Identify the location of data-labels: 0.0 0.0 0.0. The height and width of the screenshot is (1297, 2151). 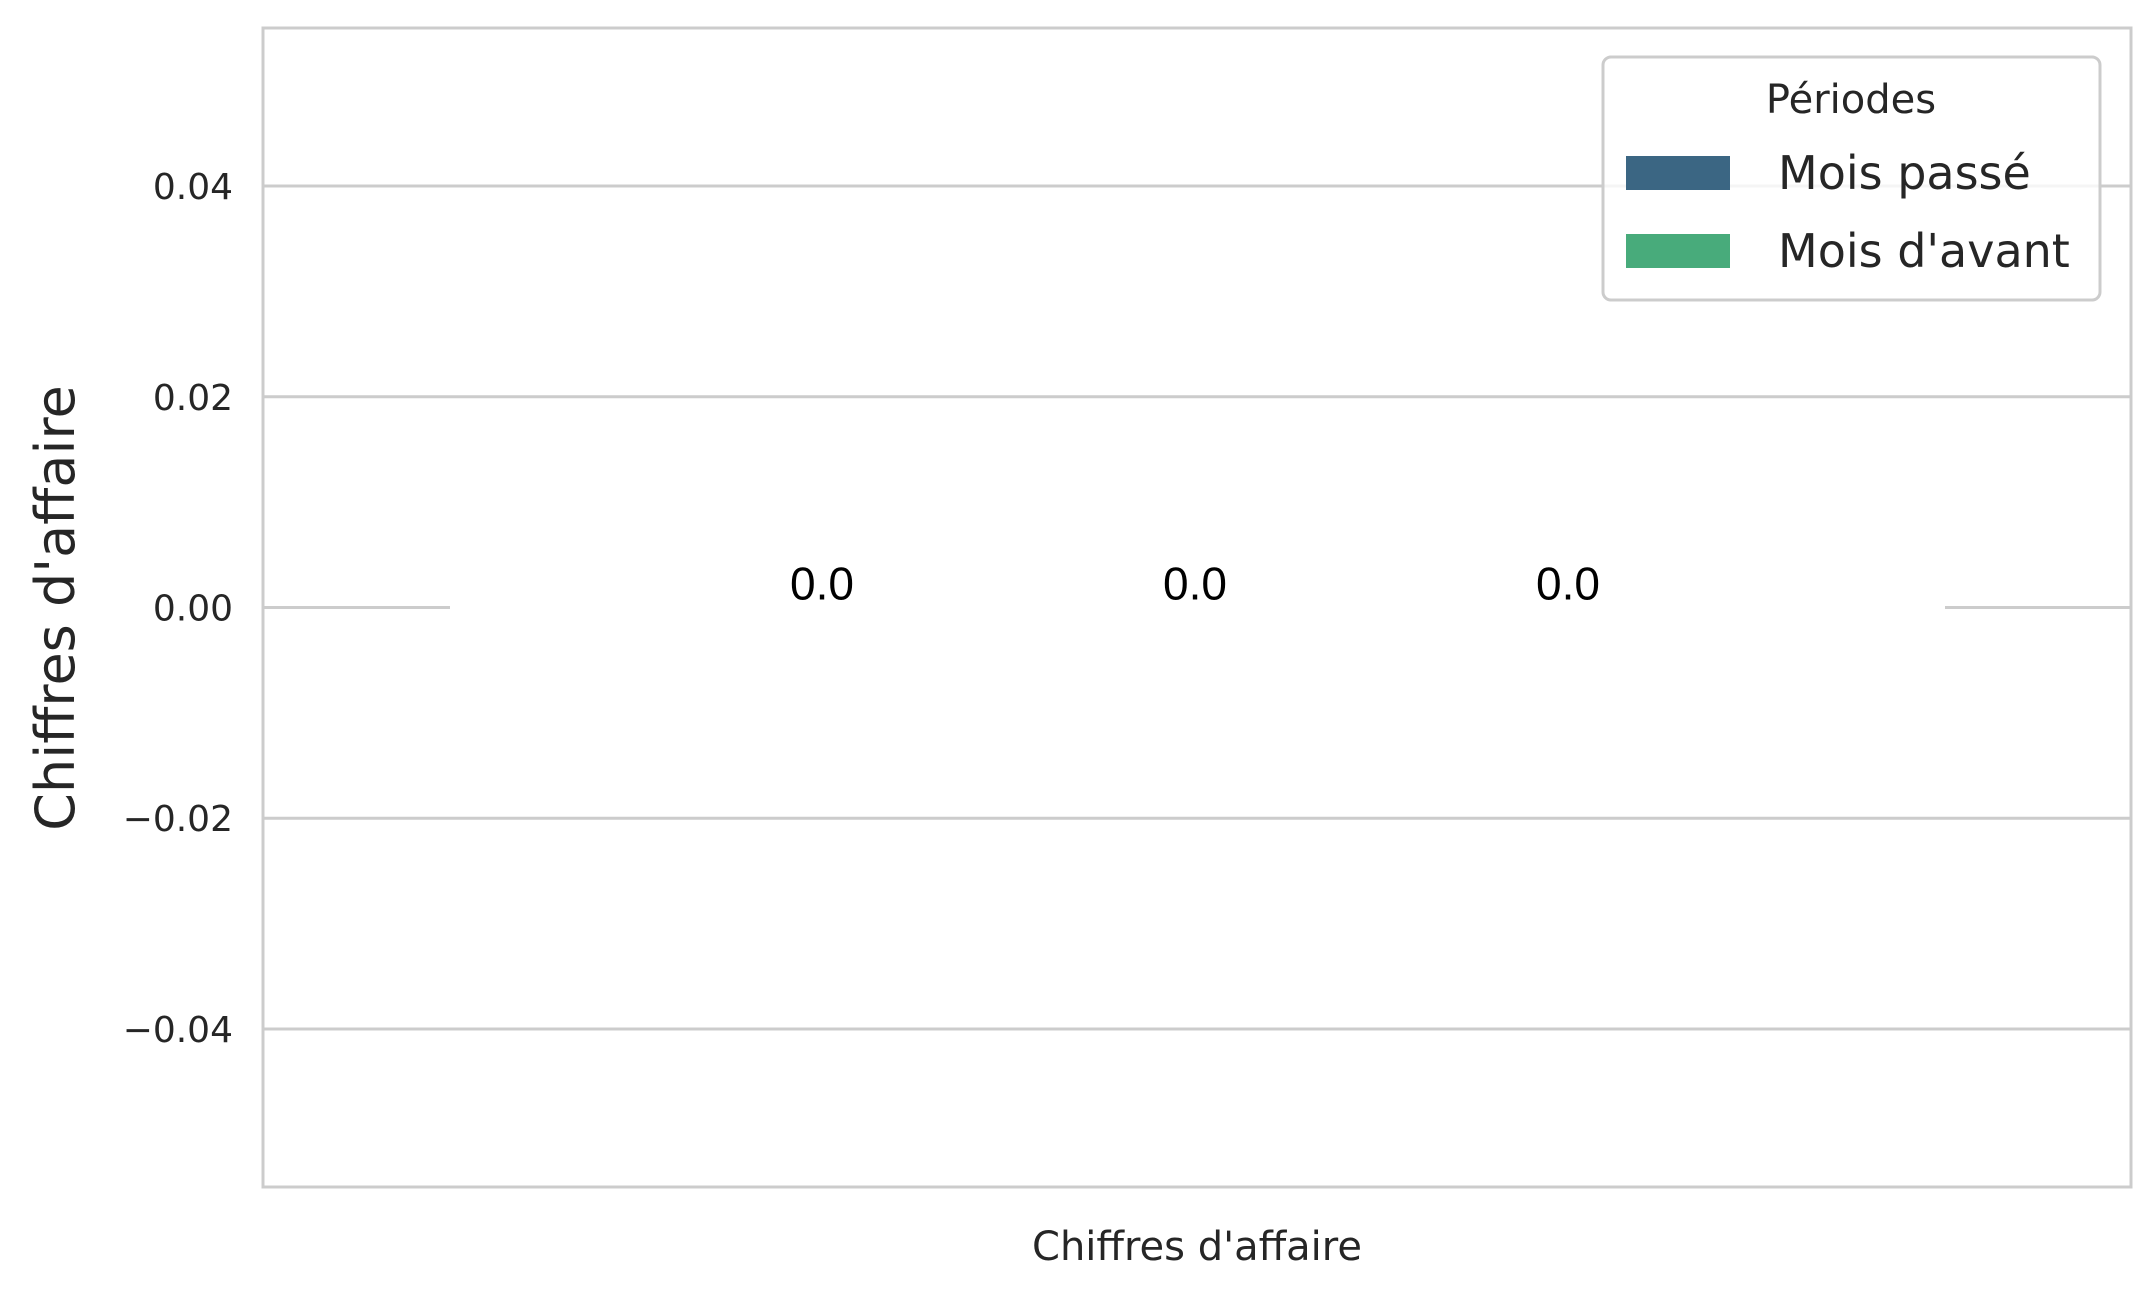
(1195, 584).